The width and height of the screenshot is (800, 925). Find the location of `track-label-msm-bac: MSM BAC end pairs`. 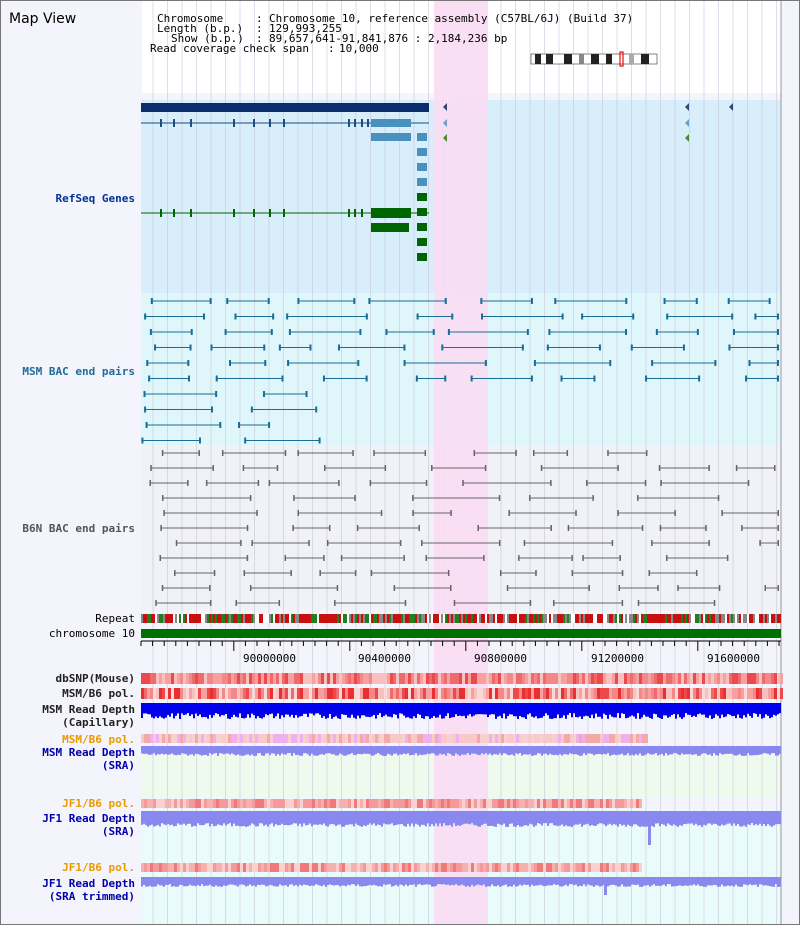

track-label-msm-bac: MSM BAC end pairs is located at coordinates (78, 371).